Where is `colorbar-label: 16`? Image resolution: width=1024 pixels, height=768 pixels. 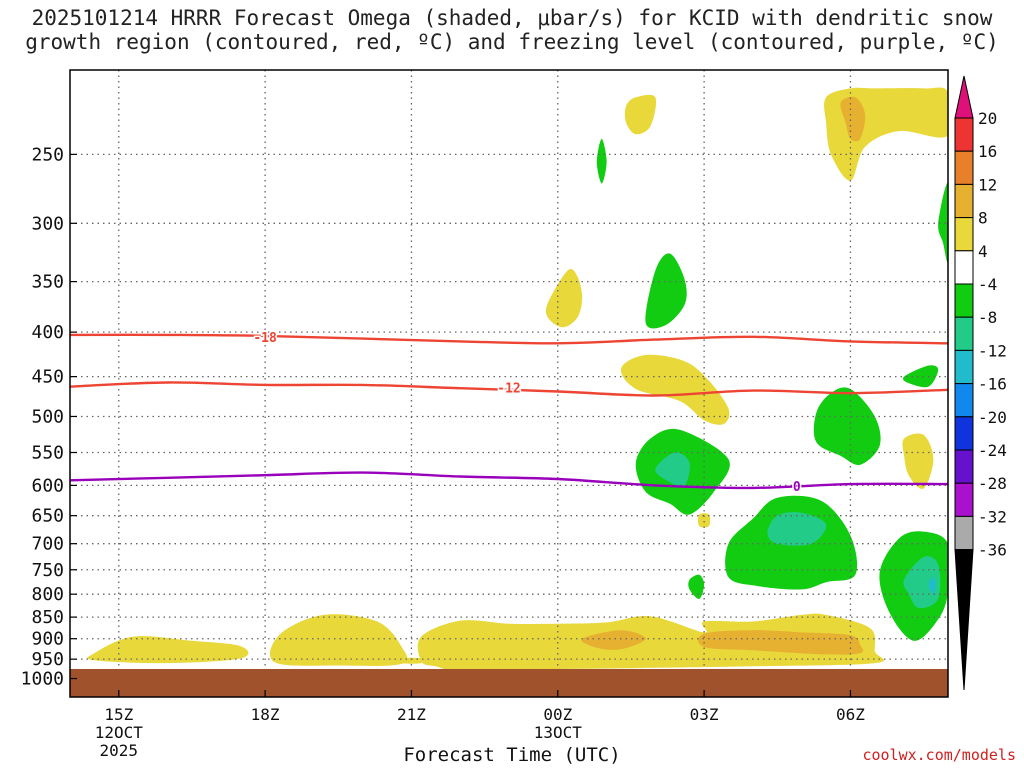
colorbar-label: 16 is located at coordinates (987, 151).